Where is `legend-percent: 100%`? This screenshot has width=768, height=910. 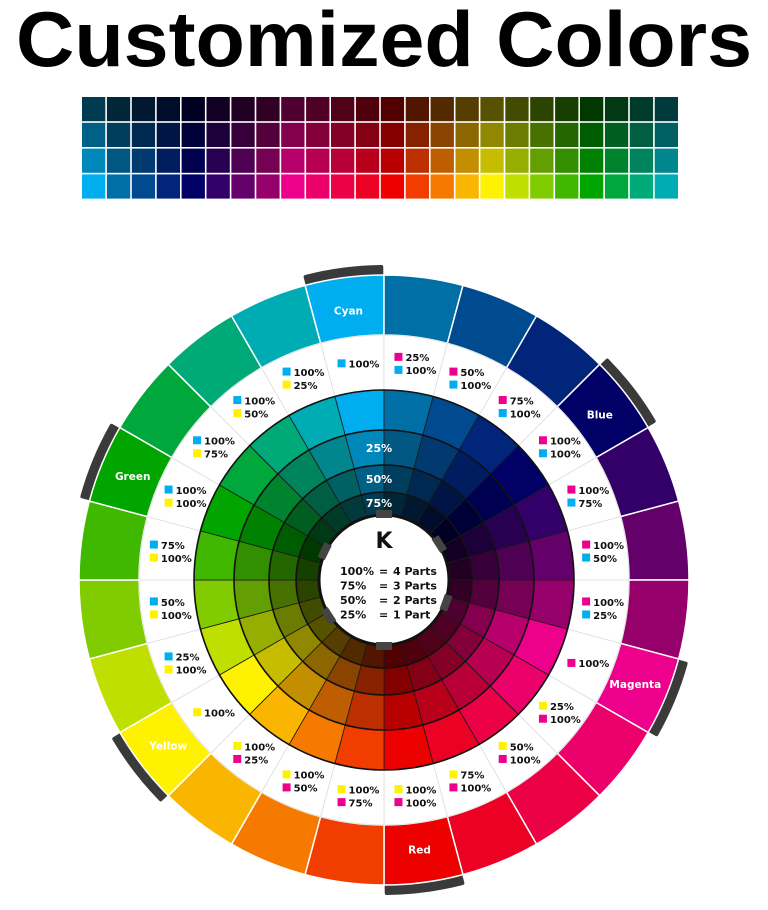
legend-percent: 100% is located at coordinates (357, 571).